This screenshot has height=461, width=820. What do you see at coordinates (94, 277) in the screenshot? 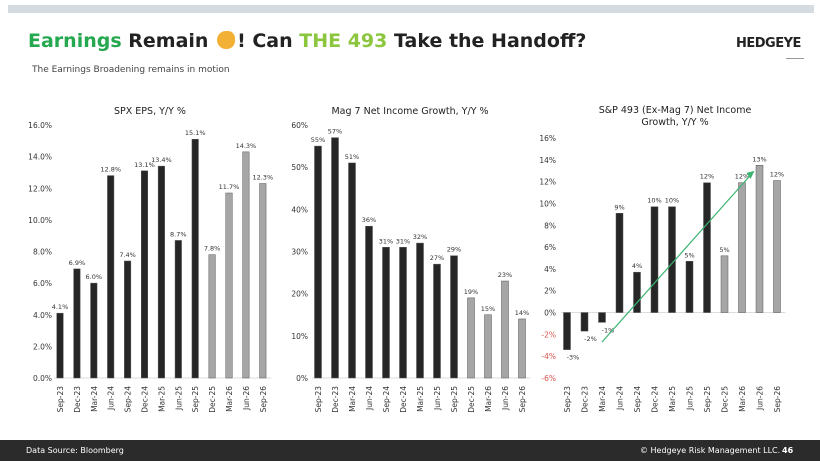
I see `data-label: 6.0%` at bounding box center [94, 277].